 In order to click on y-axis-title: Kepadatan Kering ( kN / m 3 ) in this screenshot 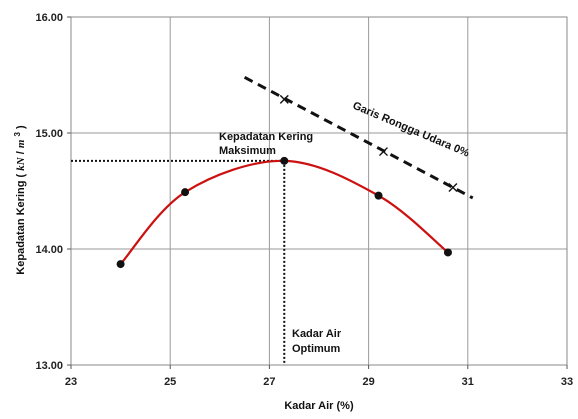, I will do `click(19, 200)`.